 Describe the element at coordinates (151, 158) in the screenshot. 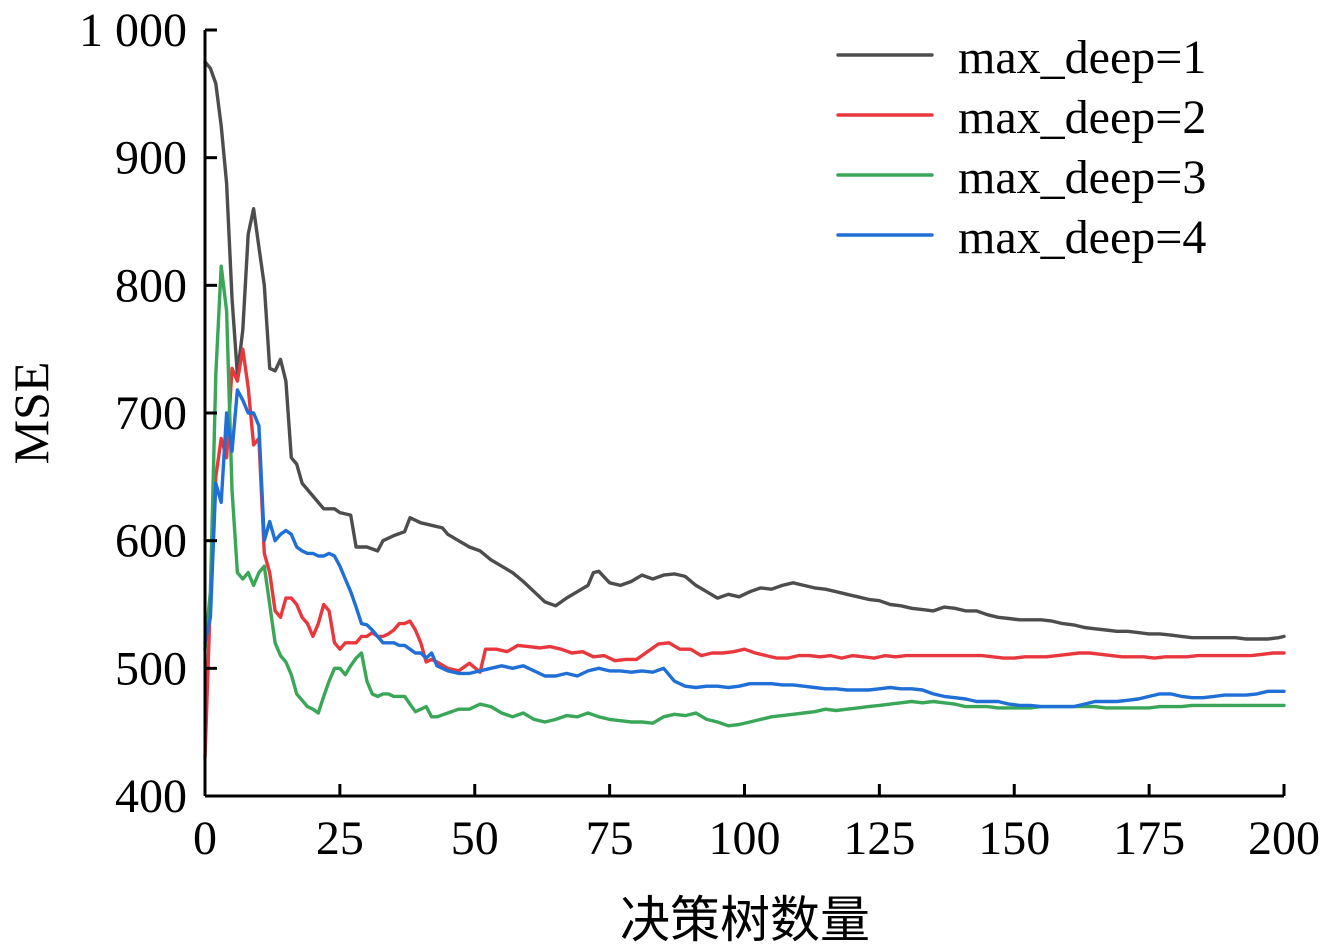

I see `y-tick-label: 900` at that location.